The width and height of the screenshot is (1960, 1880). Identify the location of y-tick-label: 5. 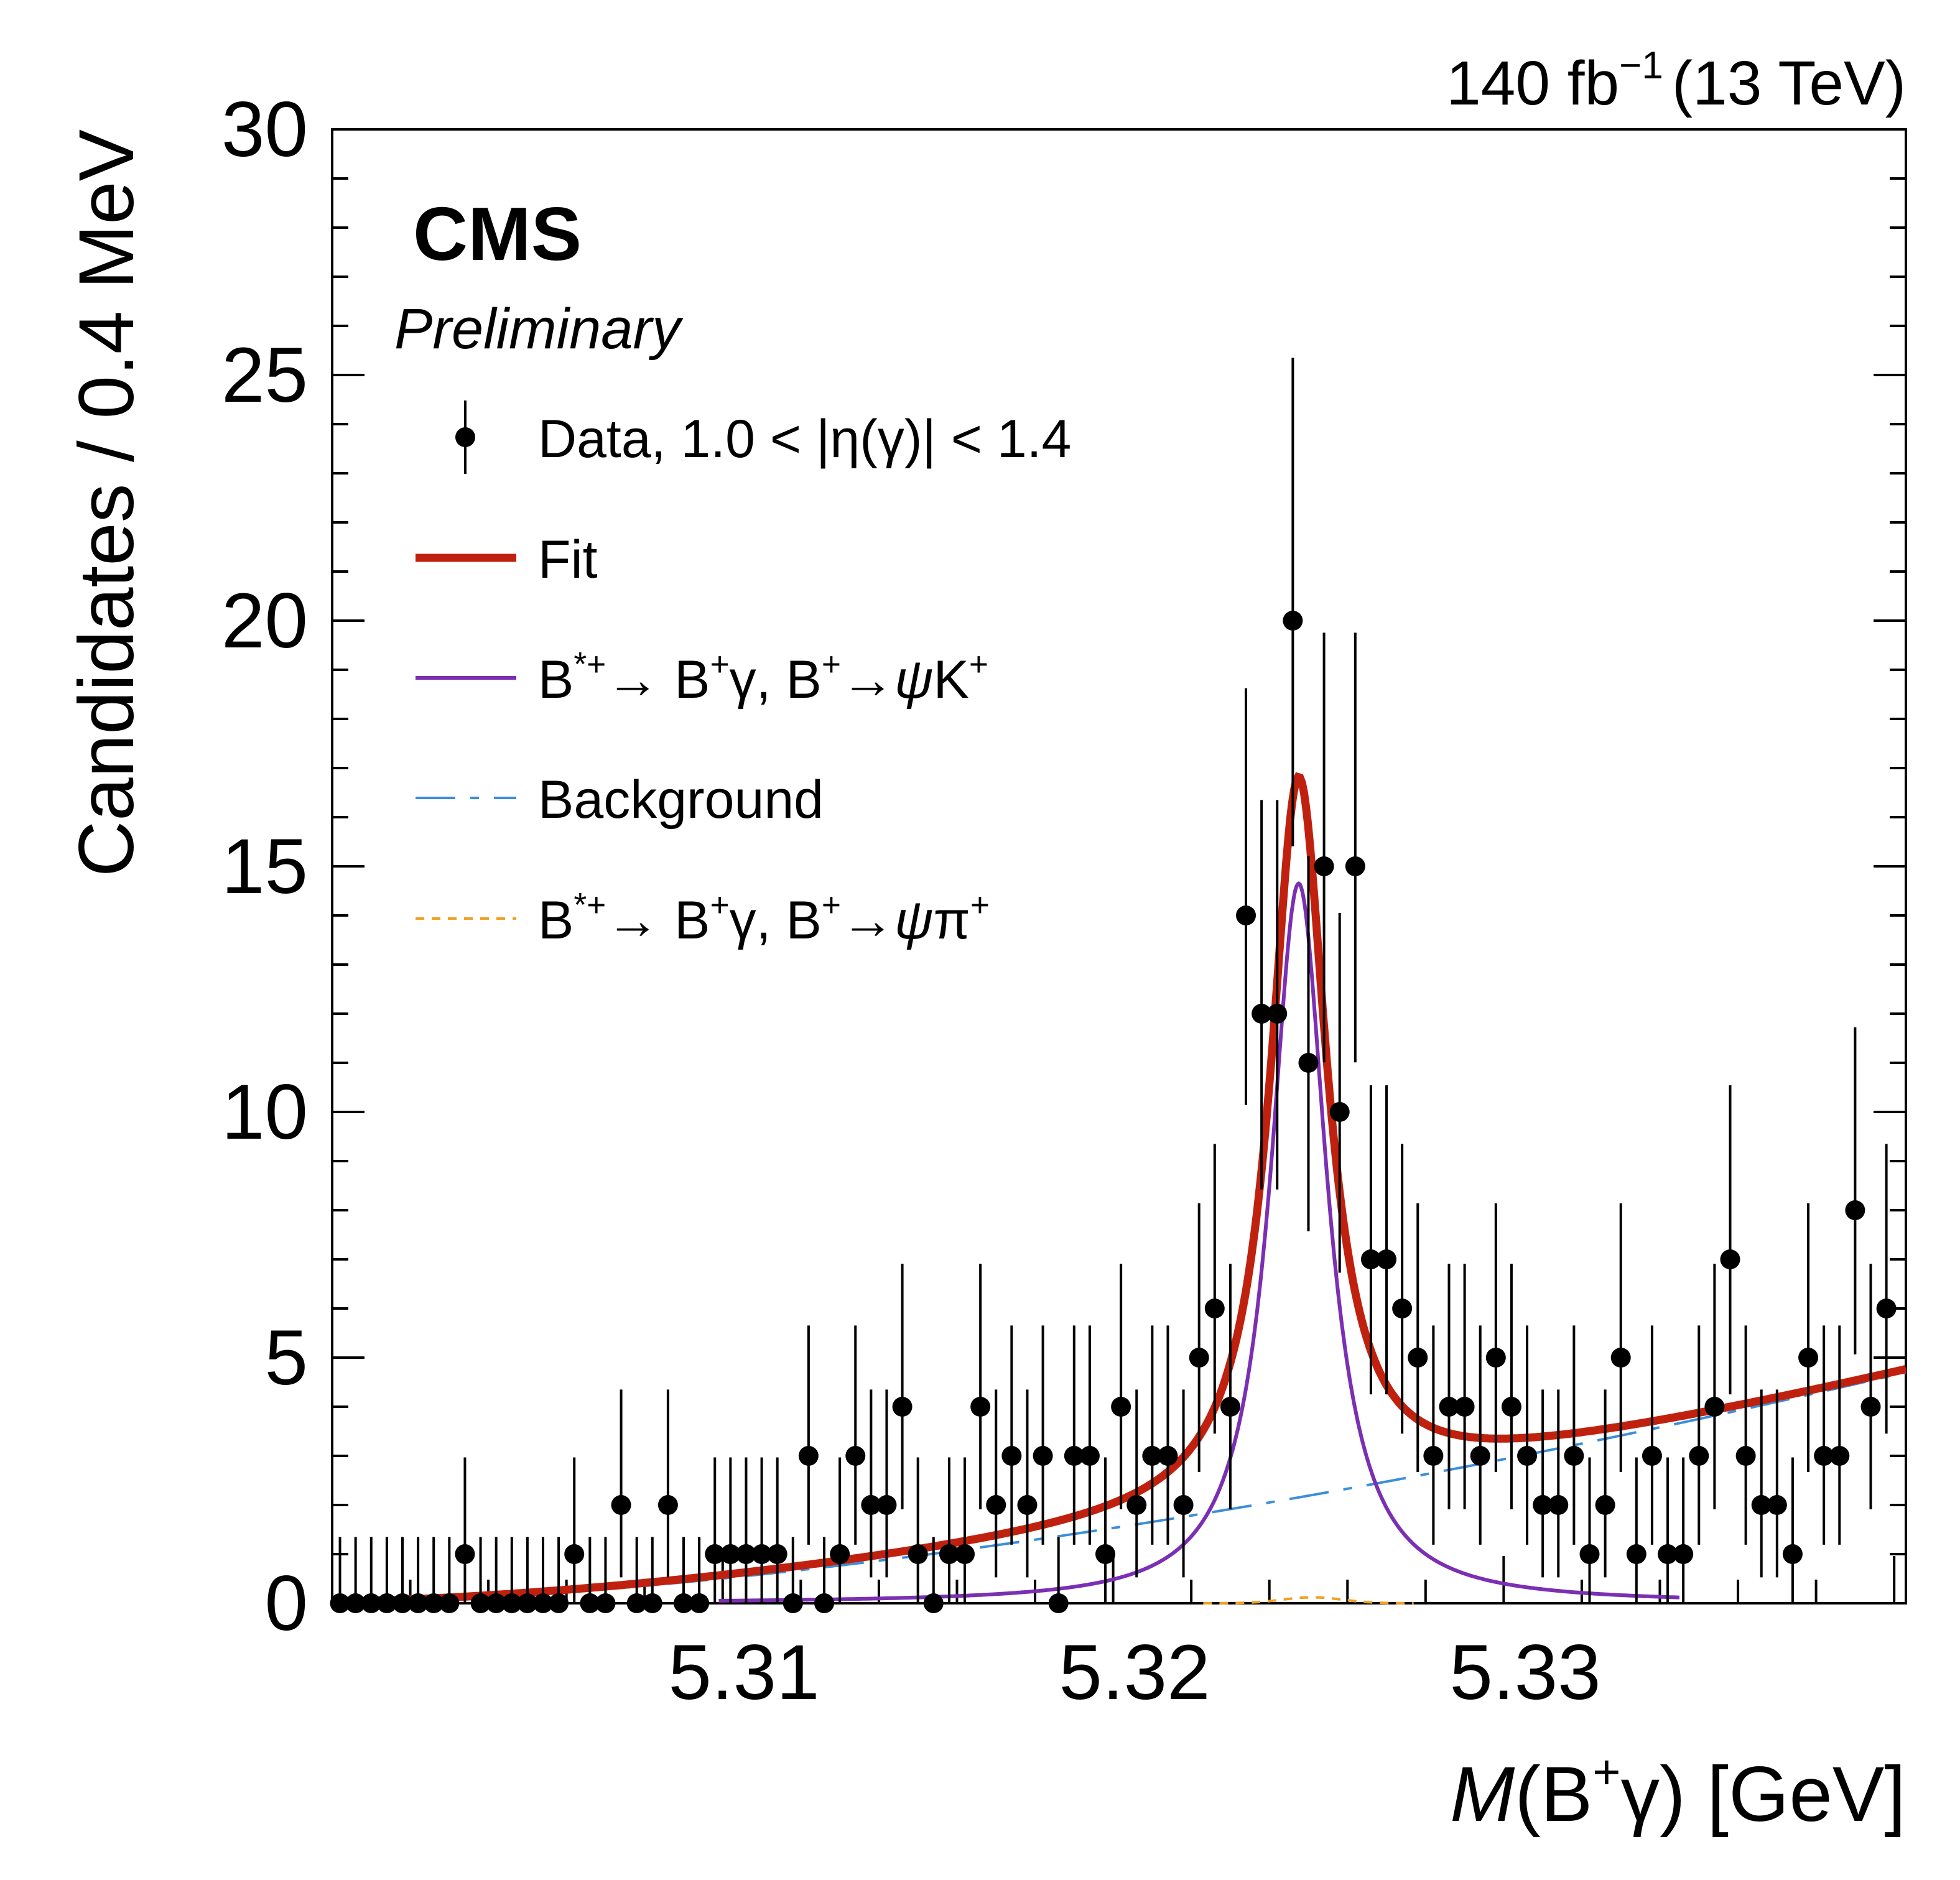
(286, 1358).